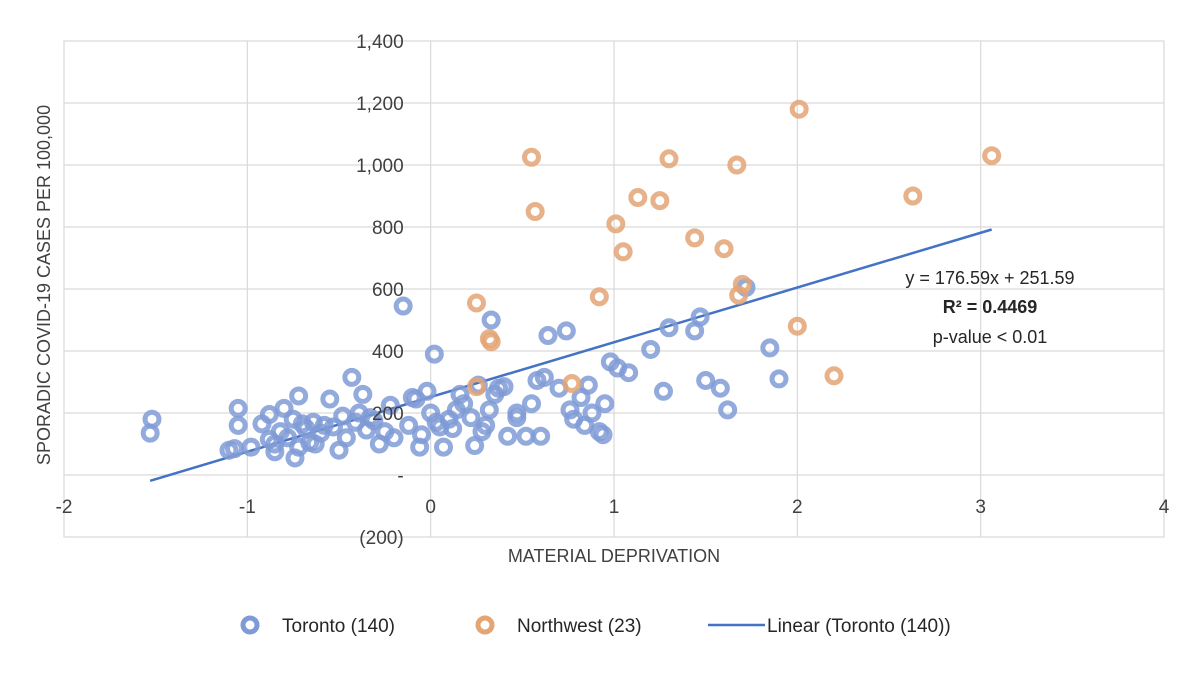 The height and width of the screenshot is (675, 1200). I want to click on x-tick-label: 0, so click(430, 507).